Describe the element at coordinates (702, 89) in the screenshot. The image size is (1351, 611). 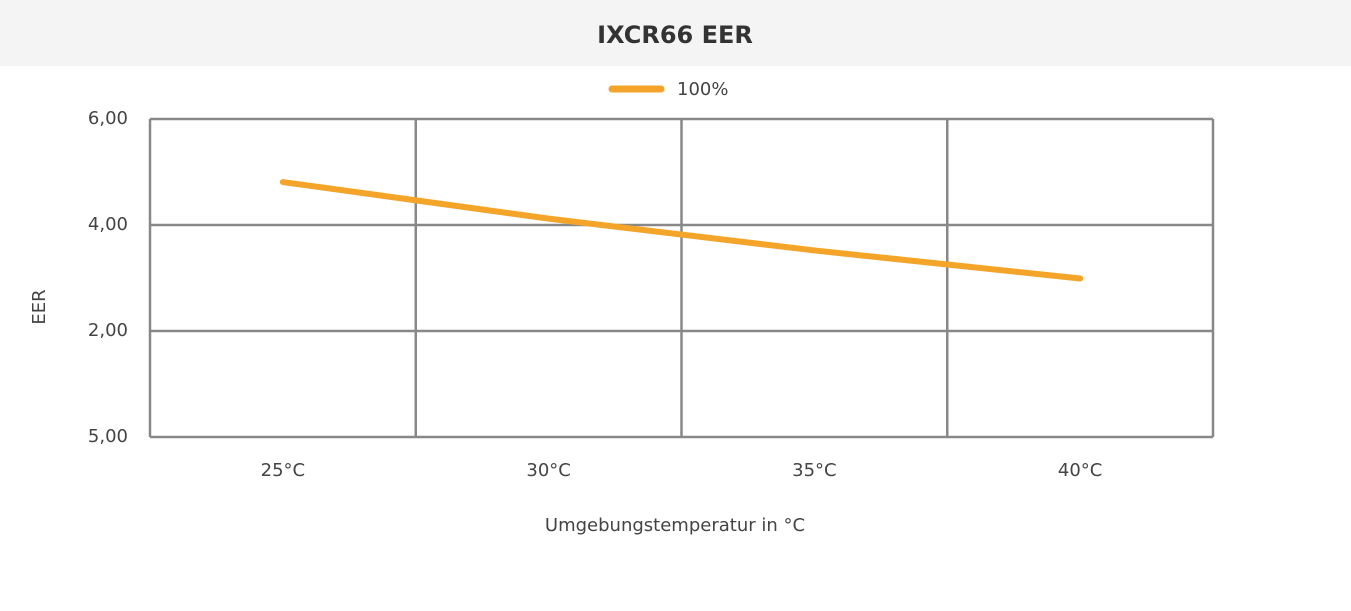
I see `legend-label: 100%` at that location.